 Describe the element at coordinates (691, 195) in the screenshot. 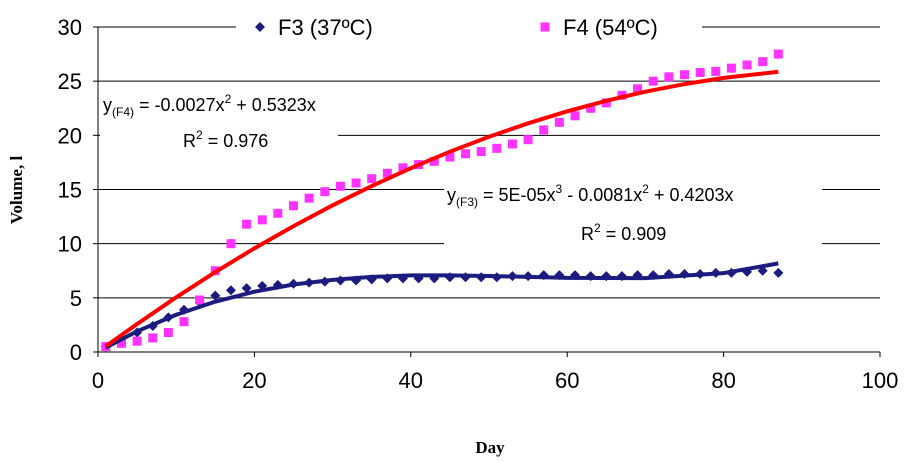

I see `annotation-part: + 0.4203x` at that location.